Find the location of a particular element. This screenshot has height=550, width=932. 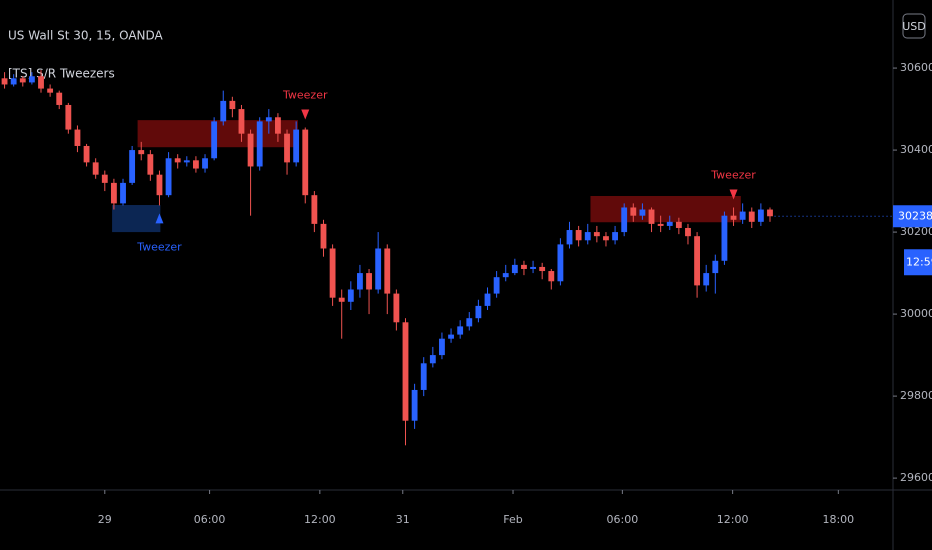

y-tick-label: 30000.0 is located at coordinates (916, 313).